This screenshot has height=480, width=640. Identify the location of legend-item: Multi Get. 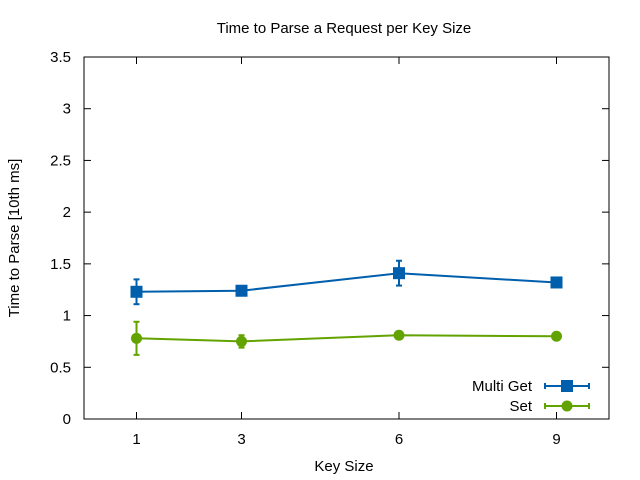
(531, 386).